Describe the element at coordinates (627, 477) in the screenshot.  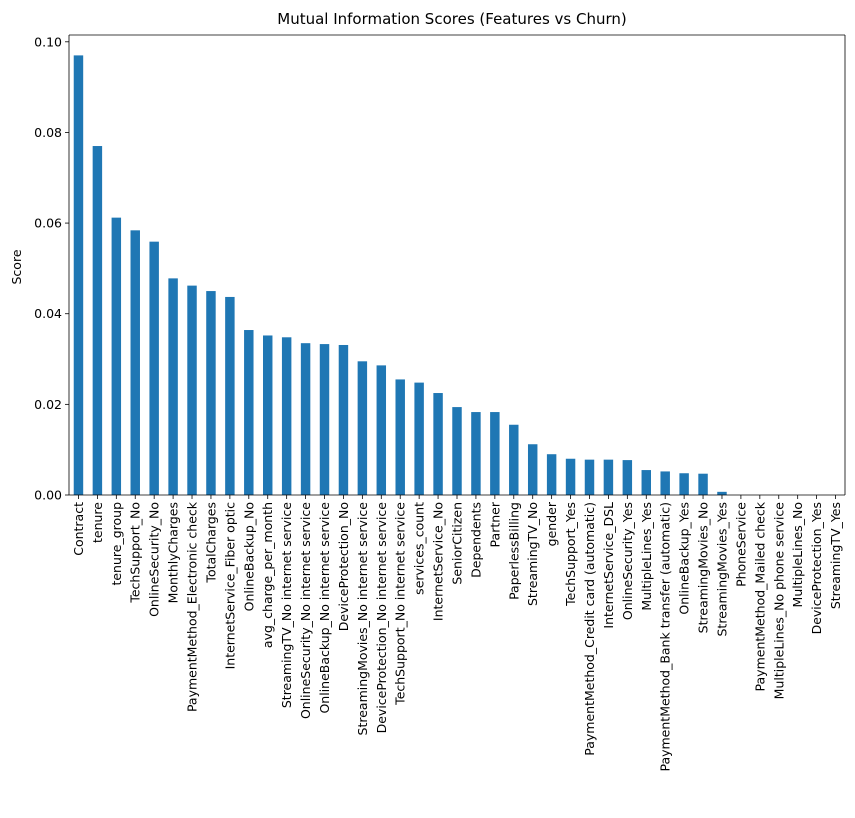
I see `bar-onlinesecurity-yes` at that location.